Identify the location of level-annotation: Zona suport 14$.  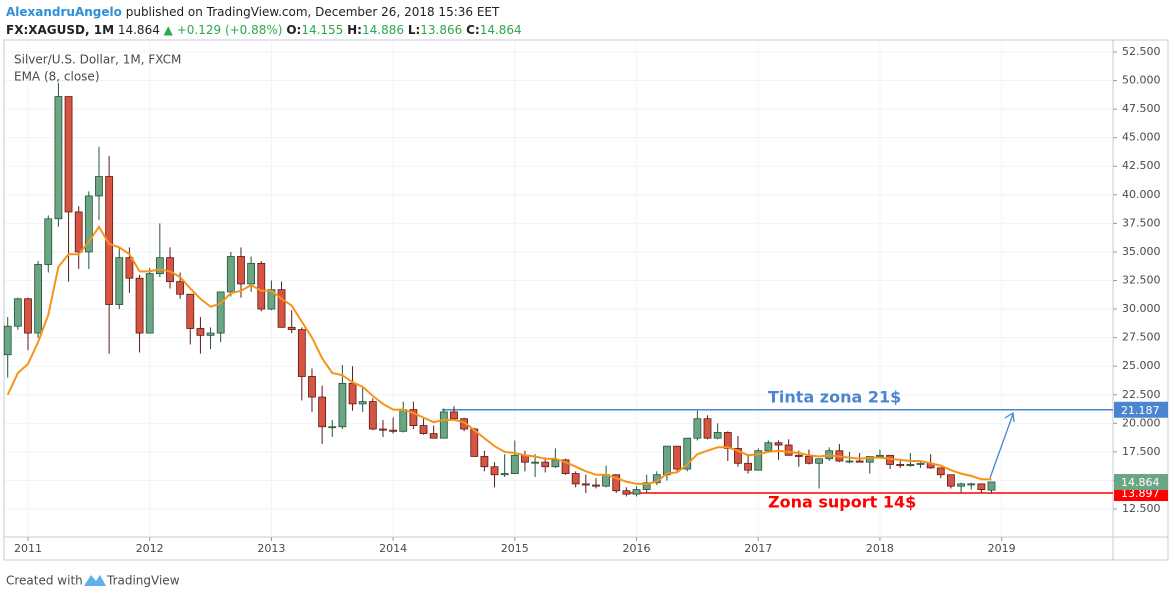
(842, 502).